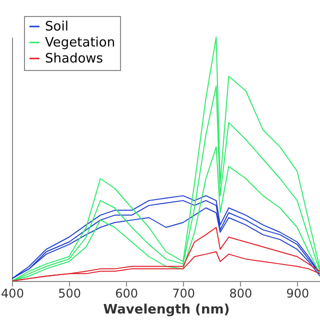  What do you see at coordinates (74, 59) in the screenshot?
I see `legend-label: Shadows` at bounding box center [74, 59].